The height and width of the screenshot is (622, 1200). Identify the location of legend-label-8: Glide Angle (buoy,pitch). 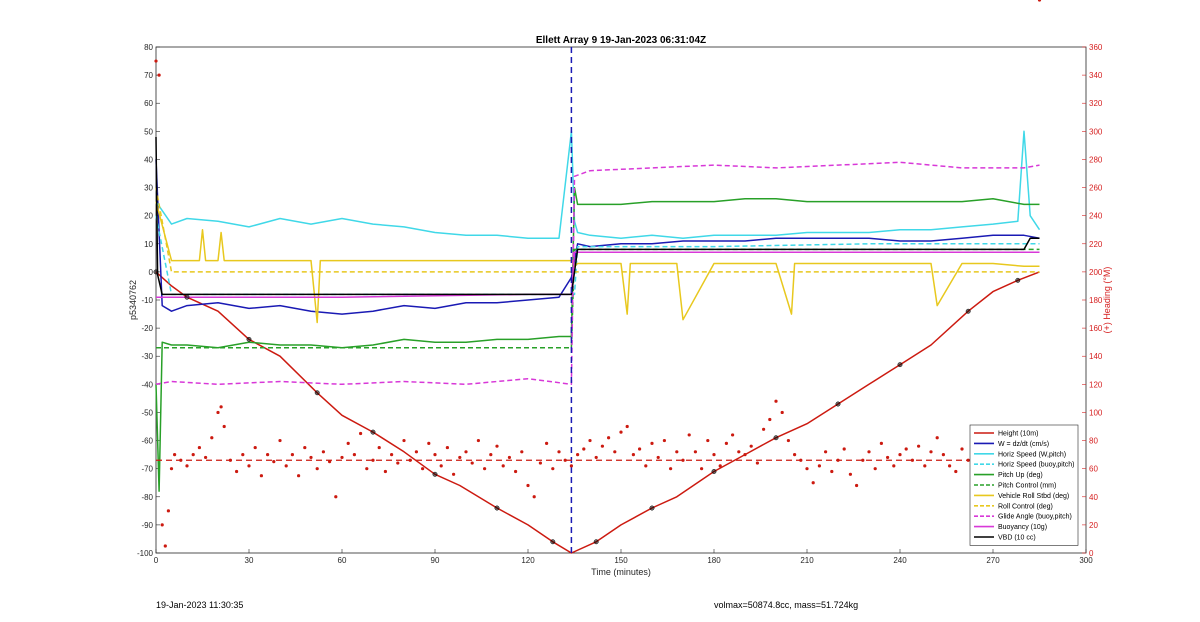
(1035, 517).